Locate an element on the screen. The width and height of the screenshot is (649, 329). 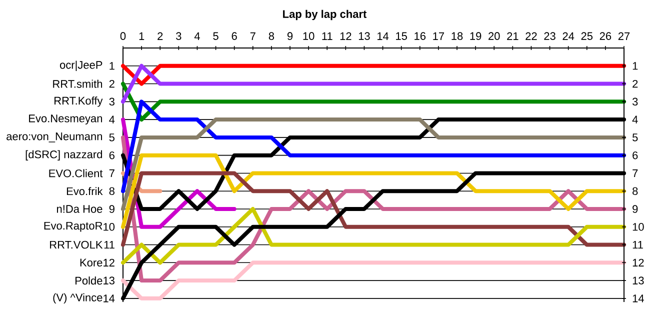
y2-tick-label: 11 is located at coordinates (637, 244).